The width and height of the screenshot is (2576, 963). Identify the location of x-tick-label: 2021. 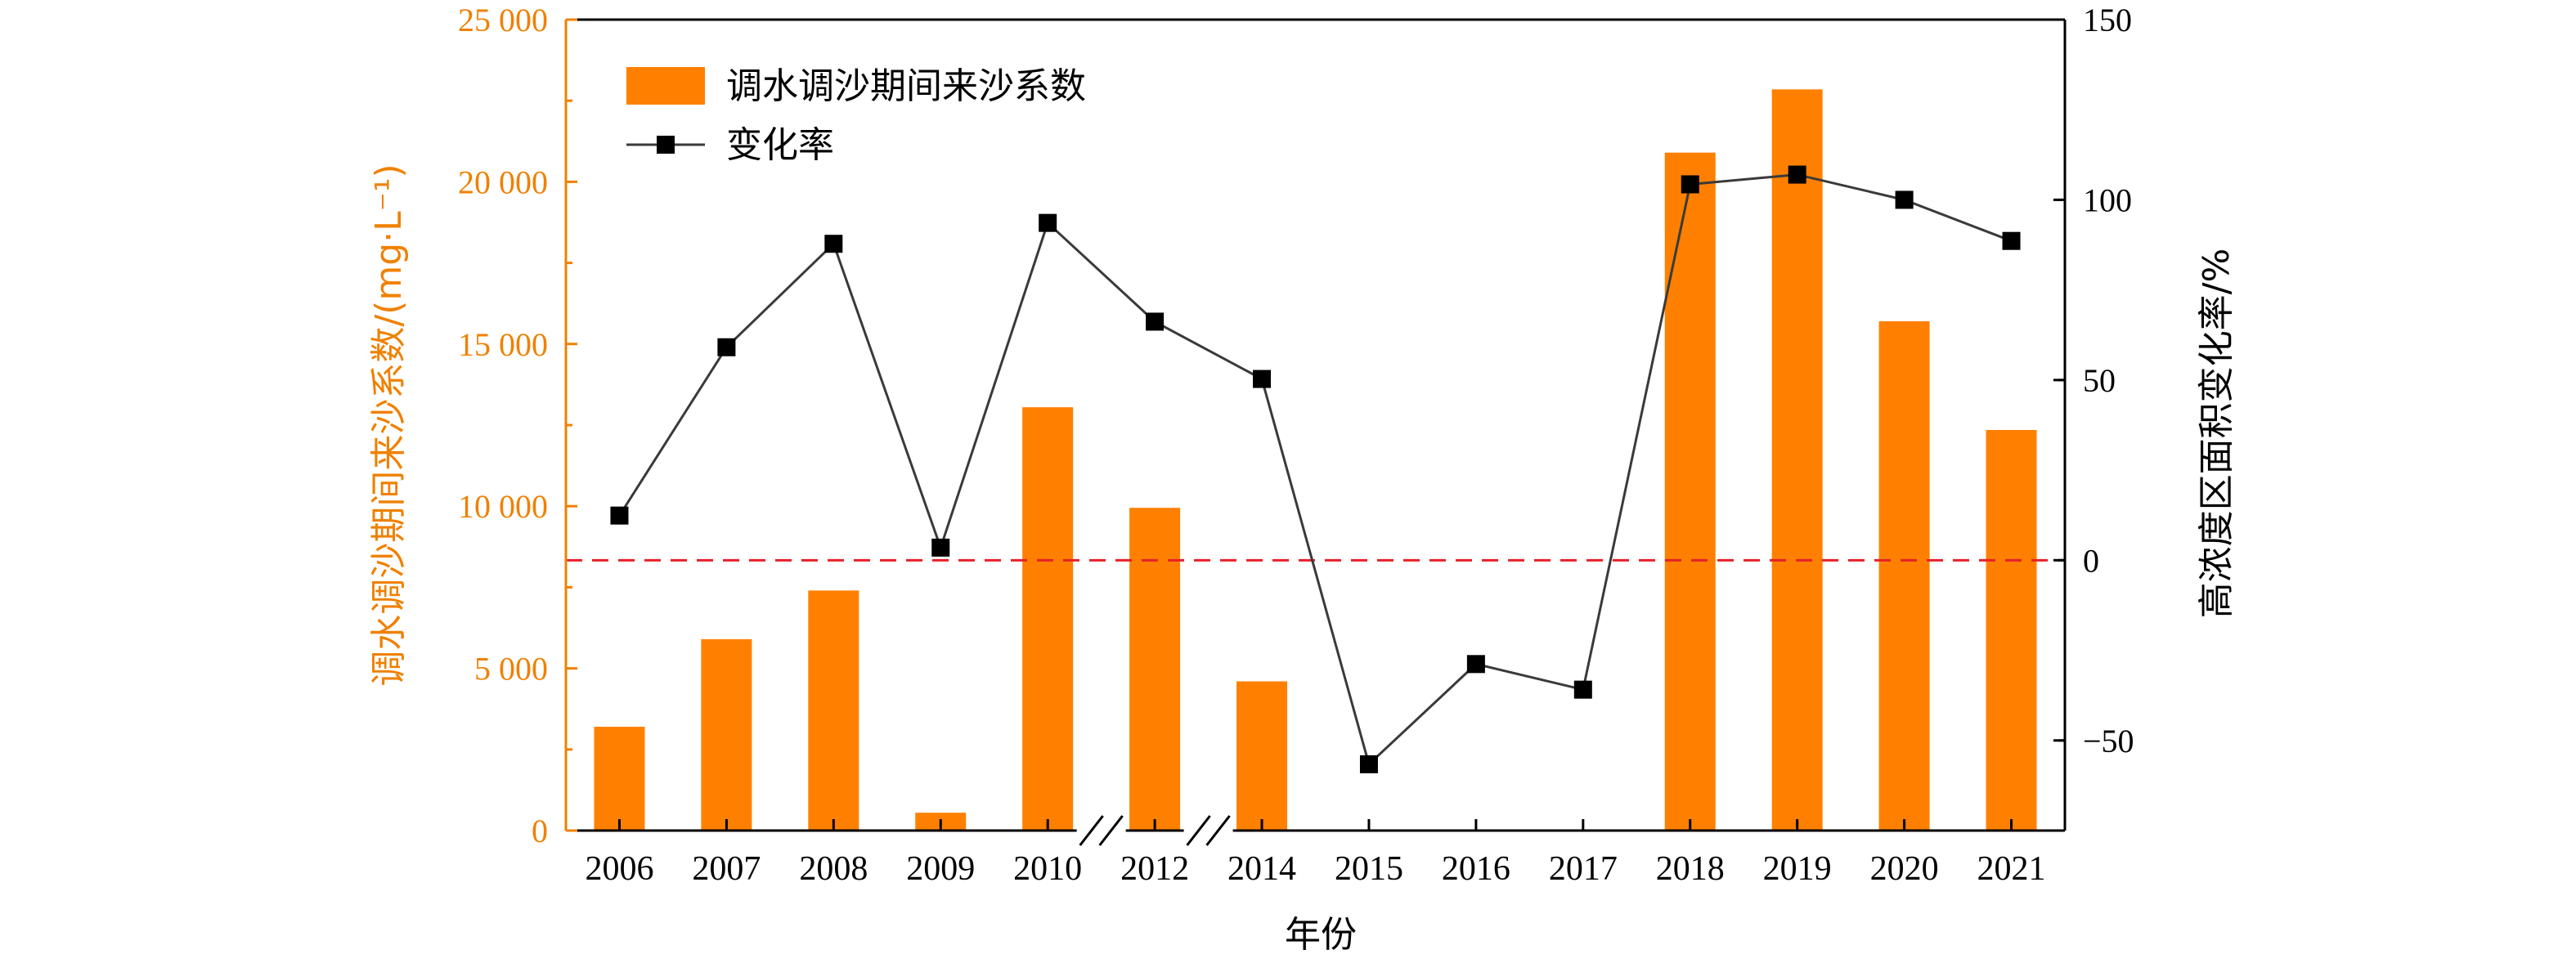
(2012, 869).